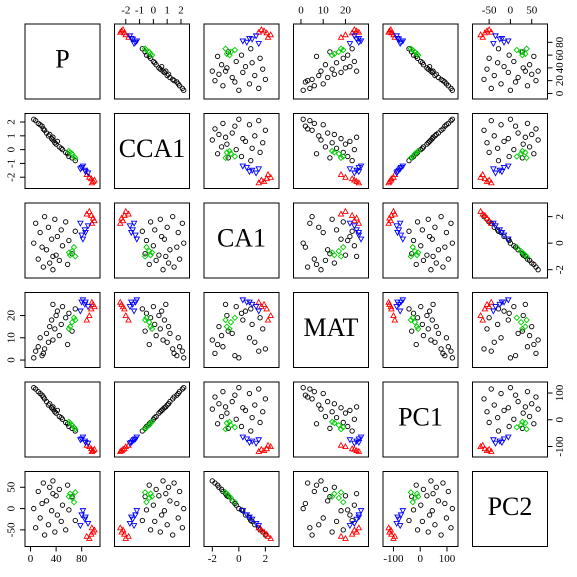 The image size is (577, 577). Describe the element at coordinates (510, 506) in the screenshot. I see `variable-label: PC2` at that location.